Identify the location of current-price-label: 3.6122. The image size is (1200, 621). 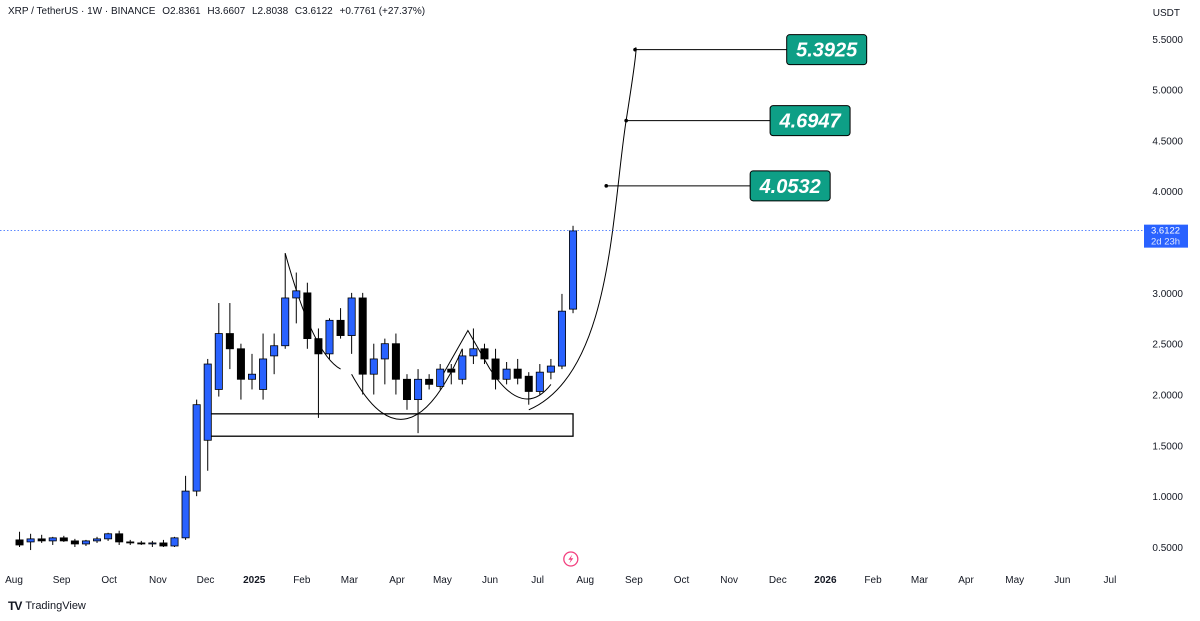
(1165, 231).